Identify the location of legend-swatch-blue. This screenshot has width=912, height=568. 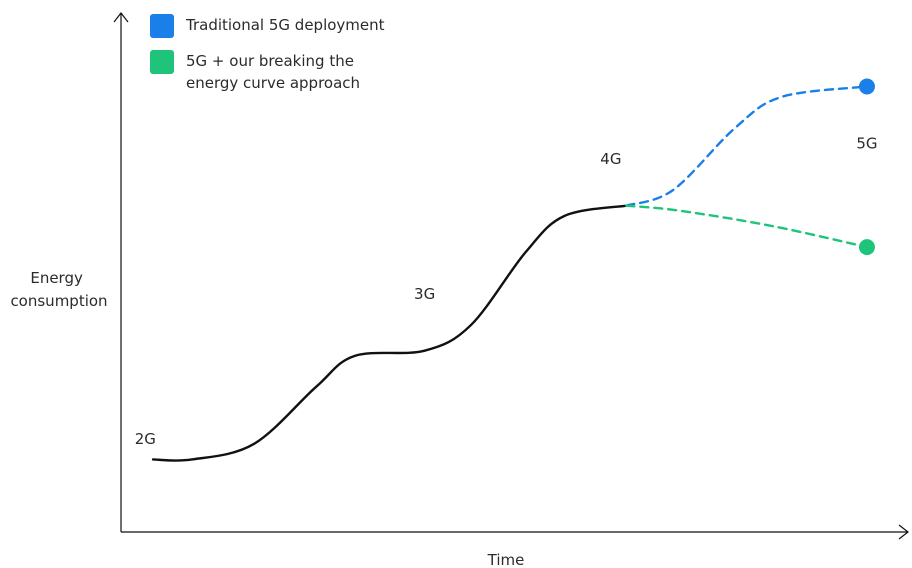
(162, 26).